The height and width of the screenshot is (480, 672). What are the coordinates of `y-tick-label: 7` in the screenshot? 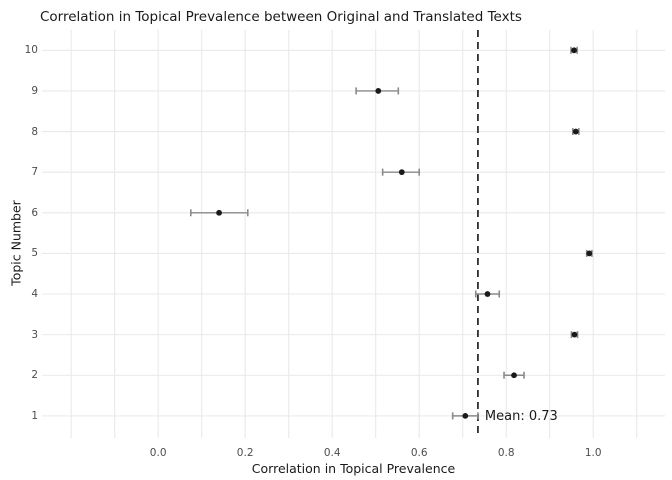 It's located at (34, 172).